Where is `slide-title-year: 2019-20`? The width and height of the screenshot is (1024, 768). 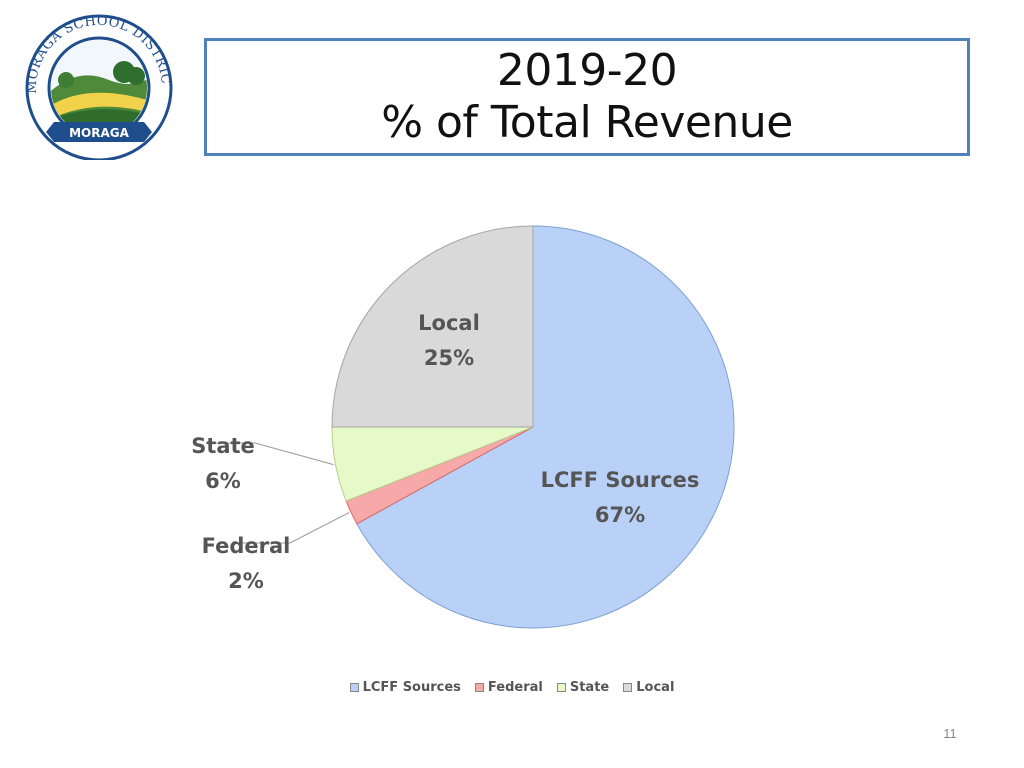 slide-title-year: 2019-20 is located at coordinates (587, 70).